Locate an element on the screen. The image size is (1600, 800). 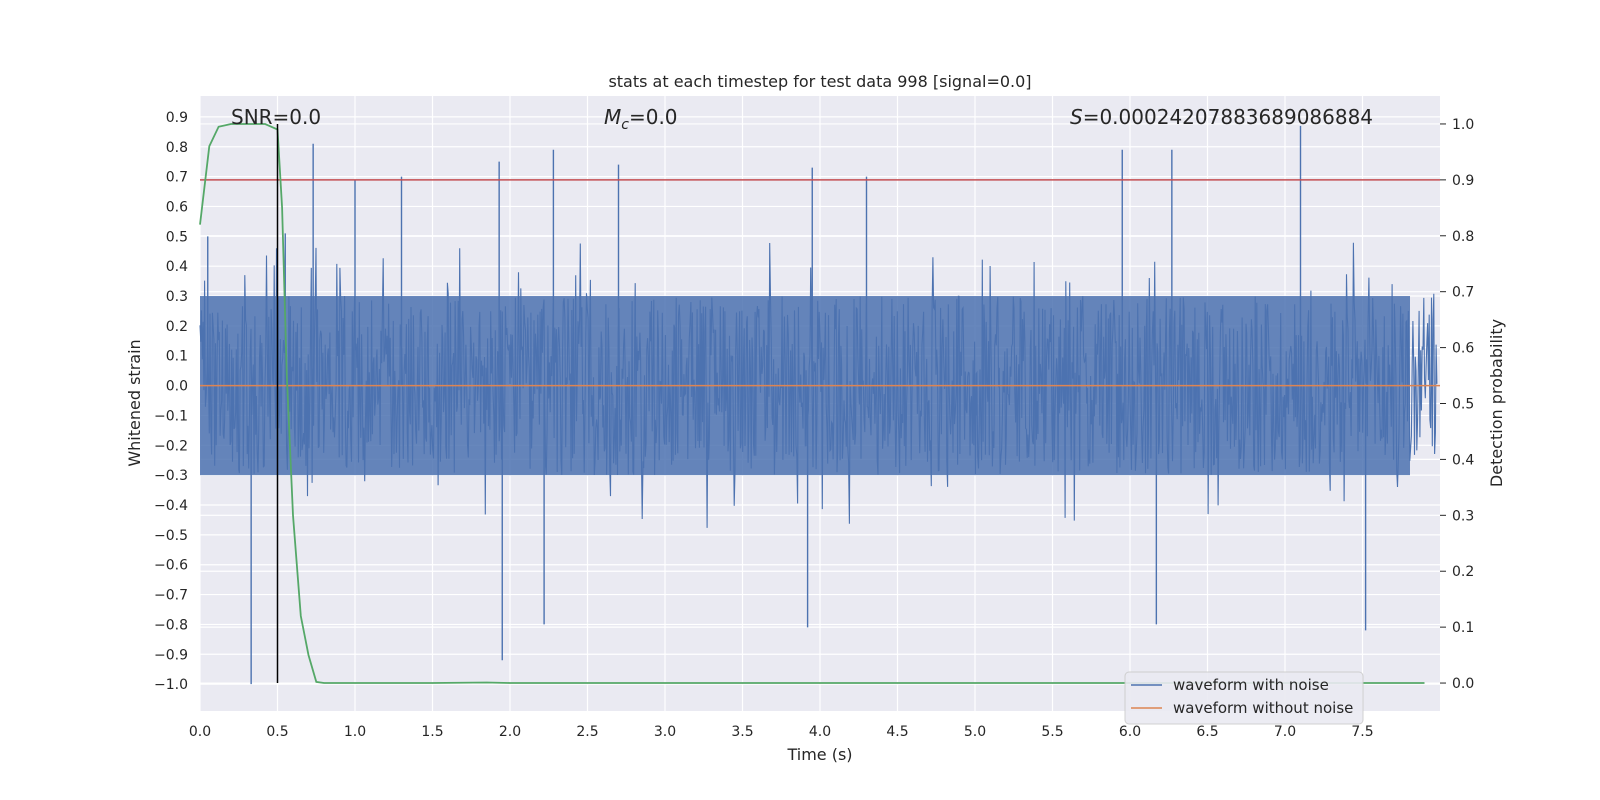
y-tick-label: 0.7 is located at coordinates (177, 178).